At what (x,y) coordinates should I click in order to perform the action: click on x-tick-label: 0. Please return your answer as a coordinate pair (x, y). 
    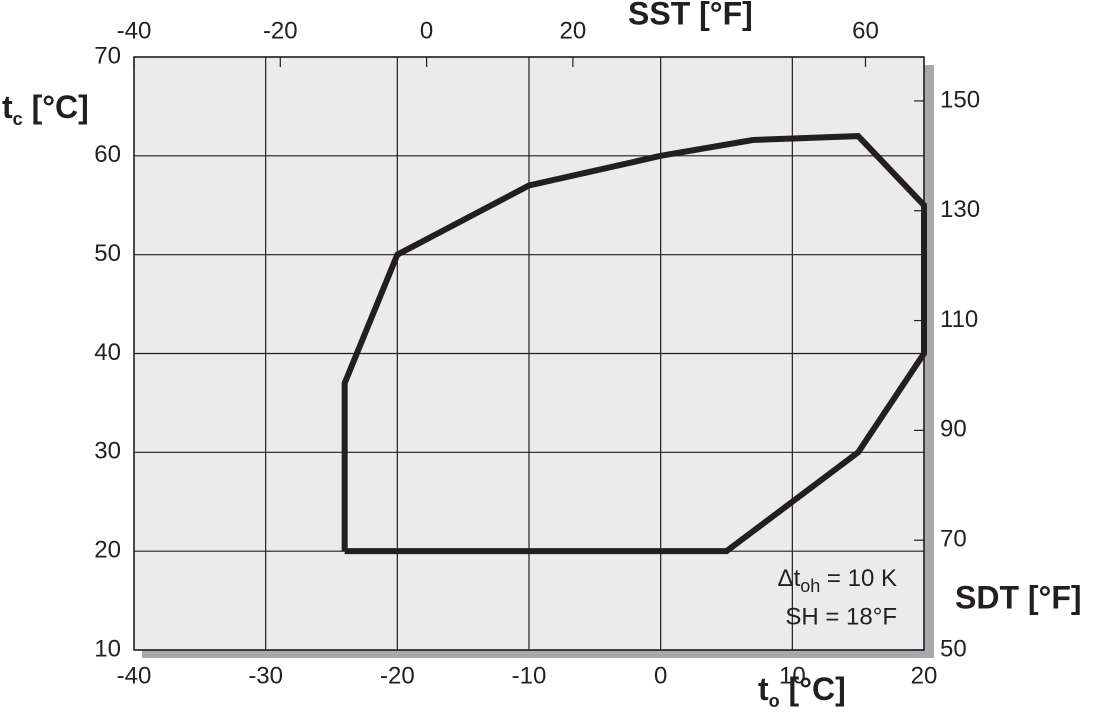
    Looking at the image, I should click on (660, 675).